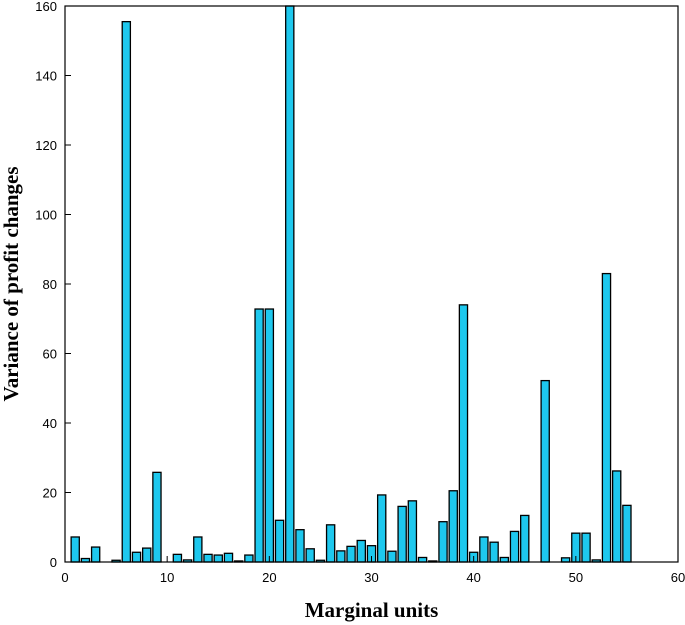 The image size is (685, 625). Describe the element at coordinates (46, 215) in the screenshot. I see `y-tick-label: 100` at that location.